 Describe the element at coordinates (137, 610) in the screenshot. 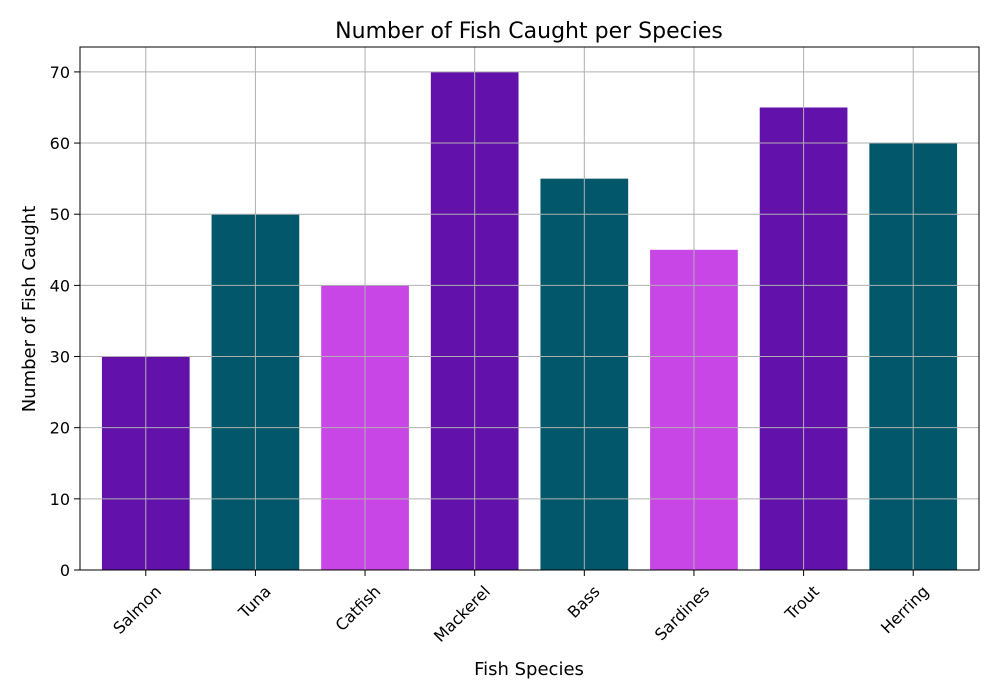

I see `x-tick-label-salmon: Salmon` at that location.